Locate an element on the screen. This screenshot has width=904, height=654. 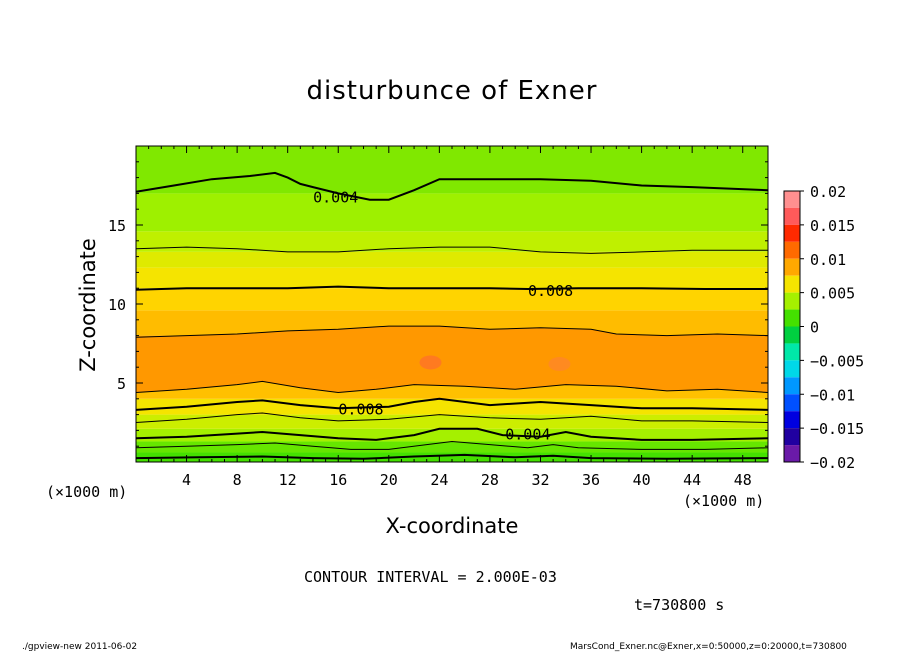
x-tick-label: 24 is located at coordinates (439, 480).